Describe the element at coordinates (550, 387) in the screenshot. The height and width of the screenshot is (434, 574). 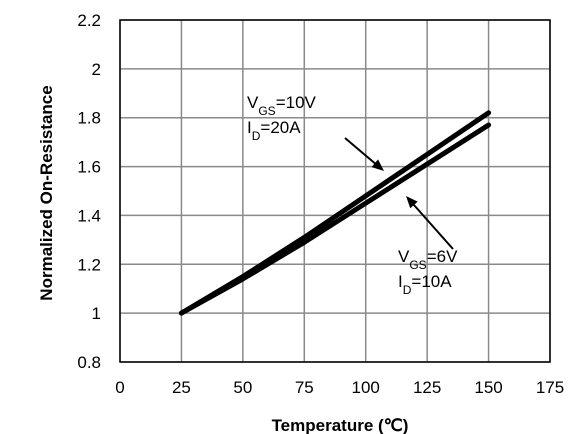
I see `x-tick-label: 175` at that location.